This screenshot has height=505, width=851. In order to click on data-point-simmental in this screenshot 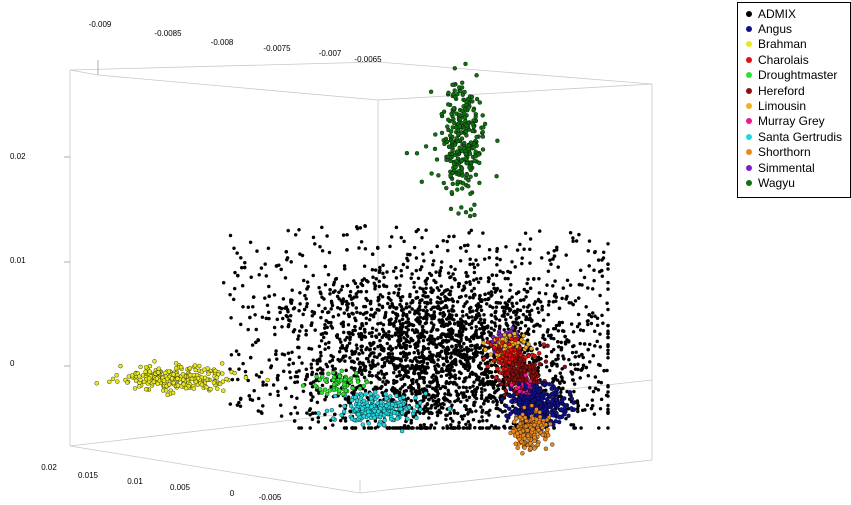, I will do `click(510, 331)`.